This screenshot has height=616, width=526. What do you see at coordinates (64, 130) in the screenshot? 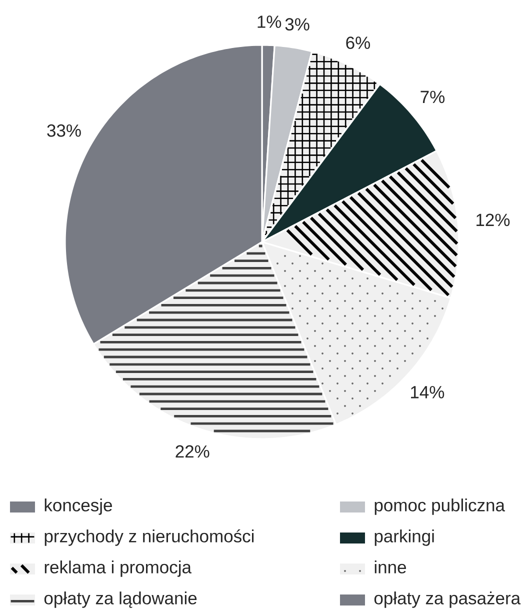
I see `data-label: 33%` at bounding box center [64, 130].